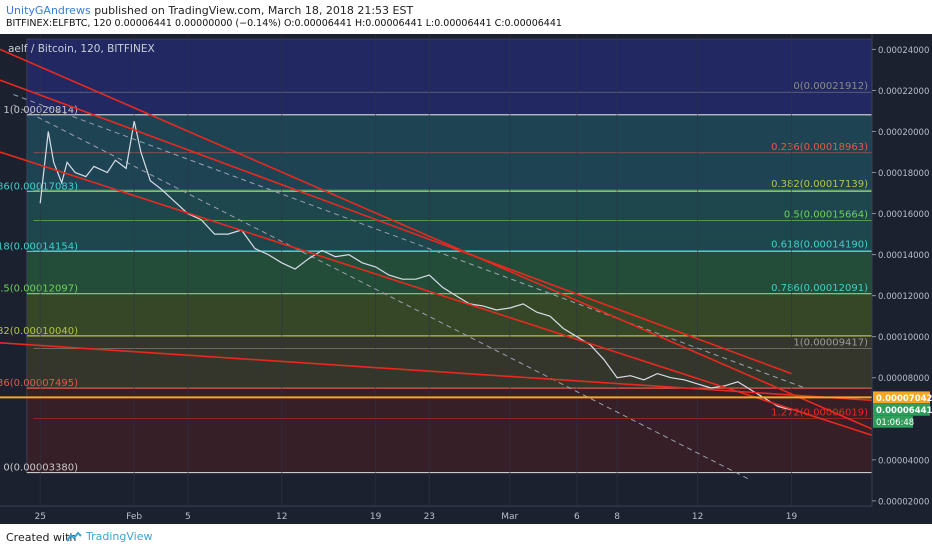  Describe the element at coordinates (903, 461) in the screenshot. I see `y-tick-label: 0.00004000` at that location.